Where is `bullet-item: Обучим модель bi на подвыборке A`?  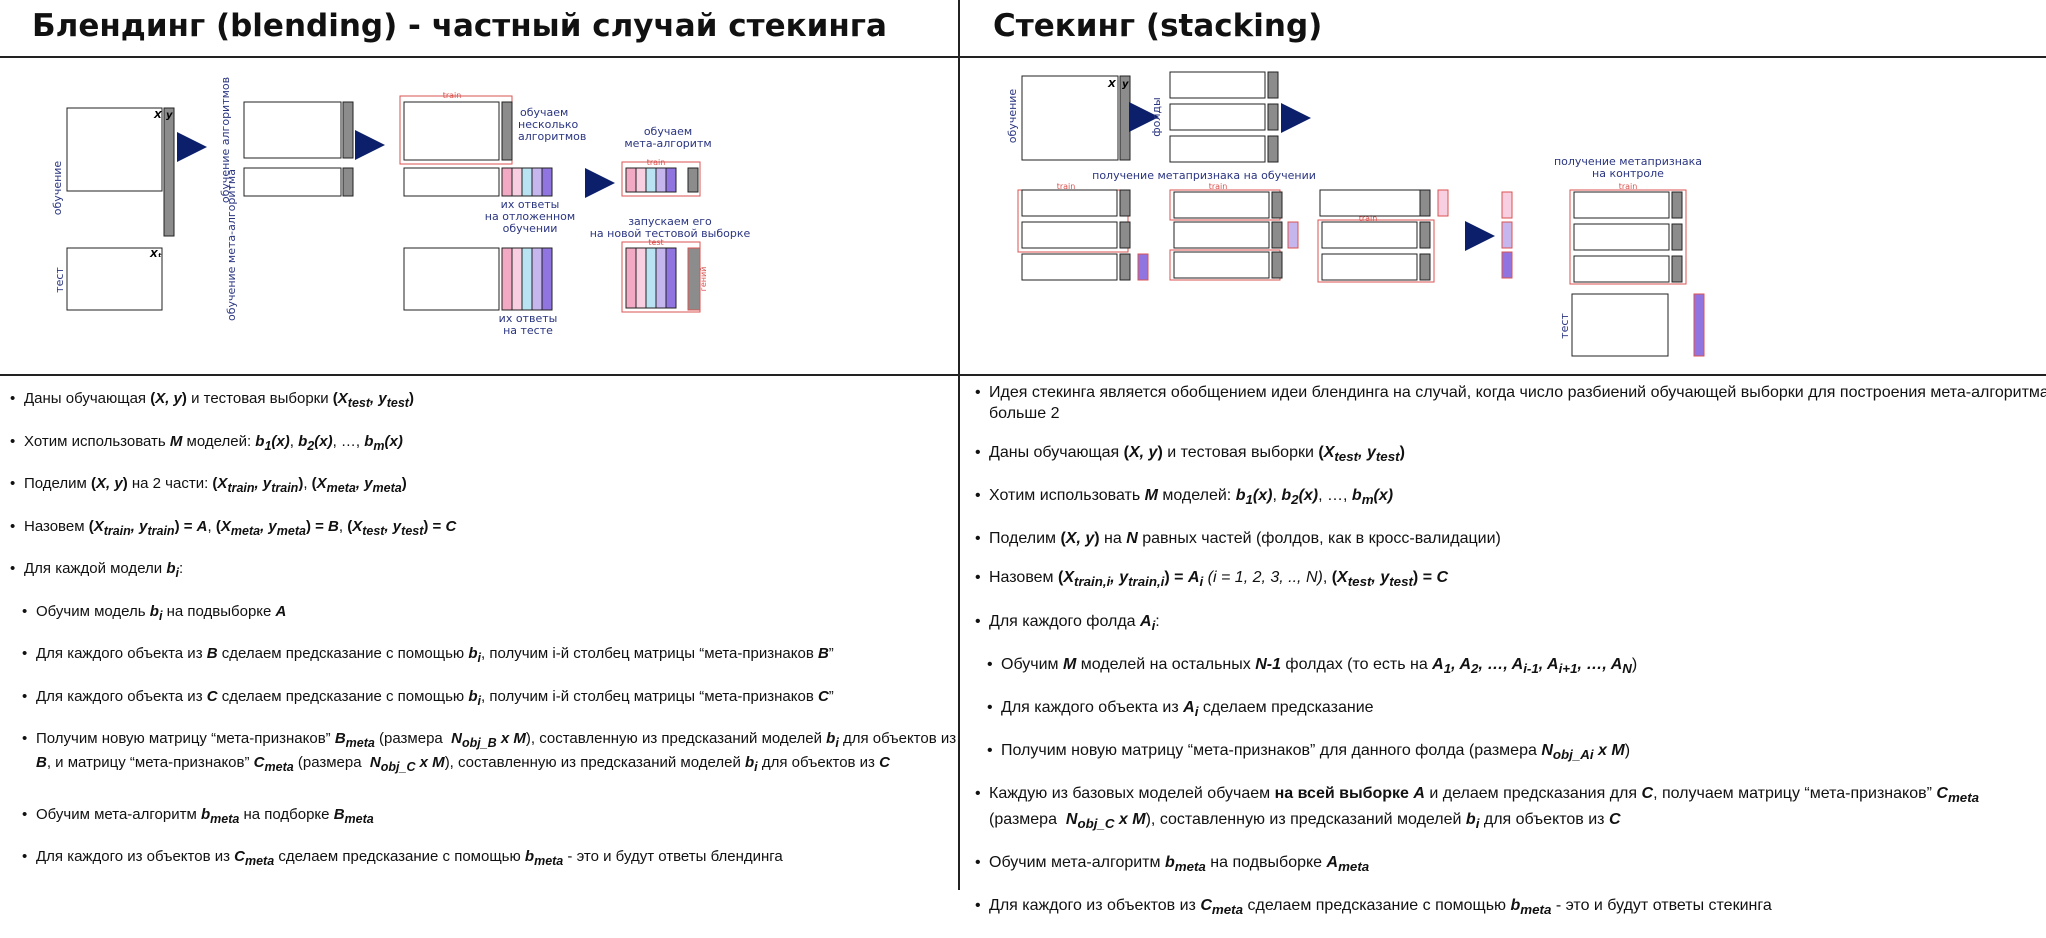 bullet-item: Обучим модель bi на подвыборке A is located at coordinates (494, 614).